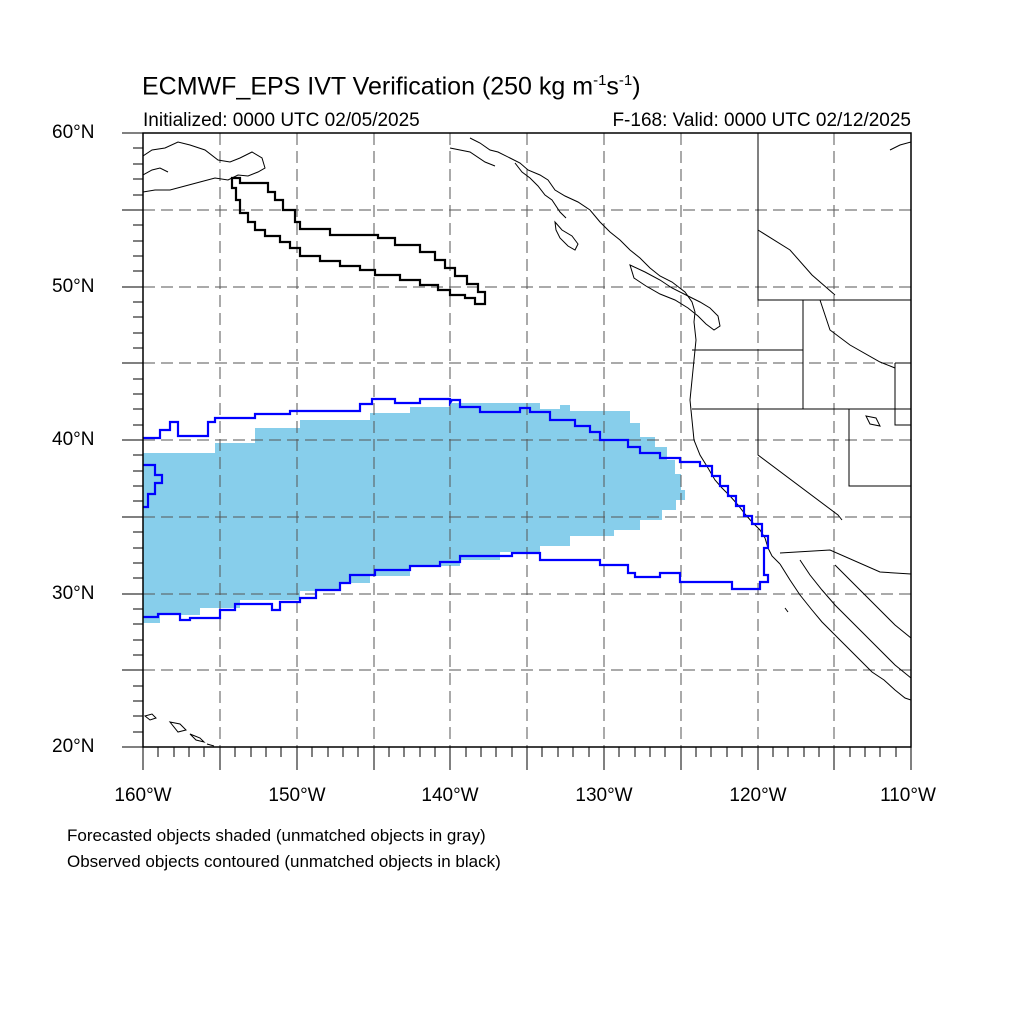 This screenshot has height=1024, width=1024. What do you see at coordinates (358, 241) in the screenshot?
I see `observed-object-unmatched` at bounding box center [358, 241].